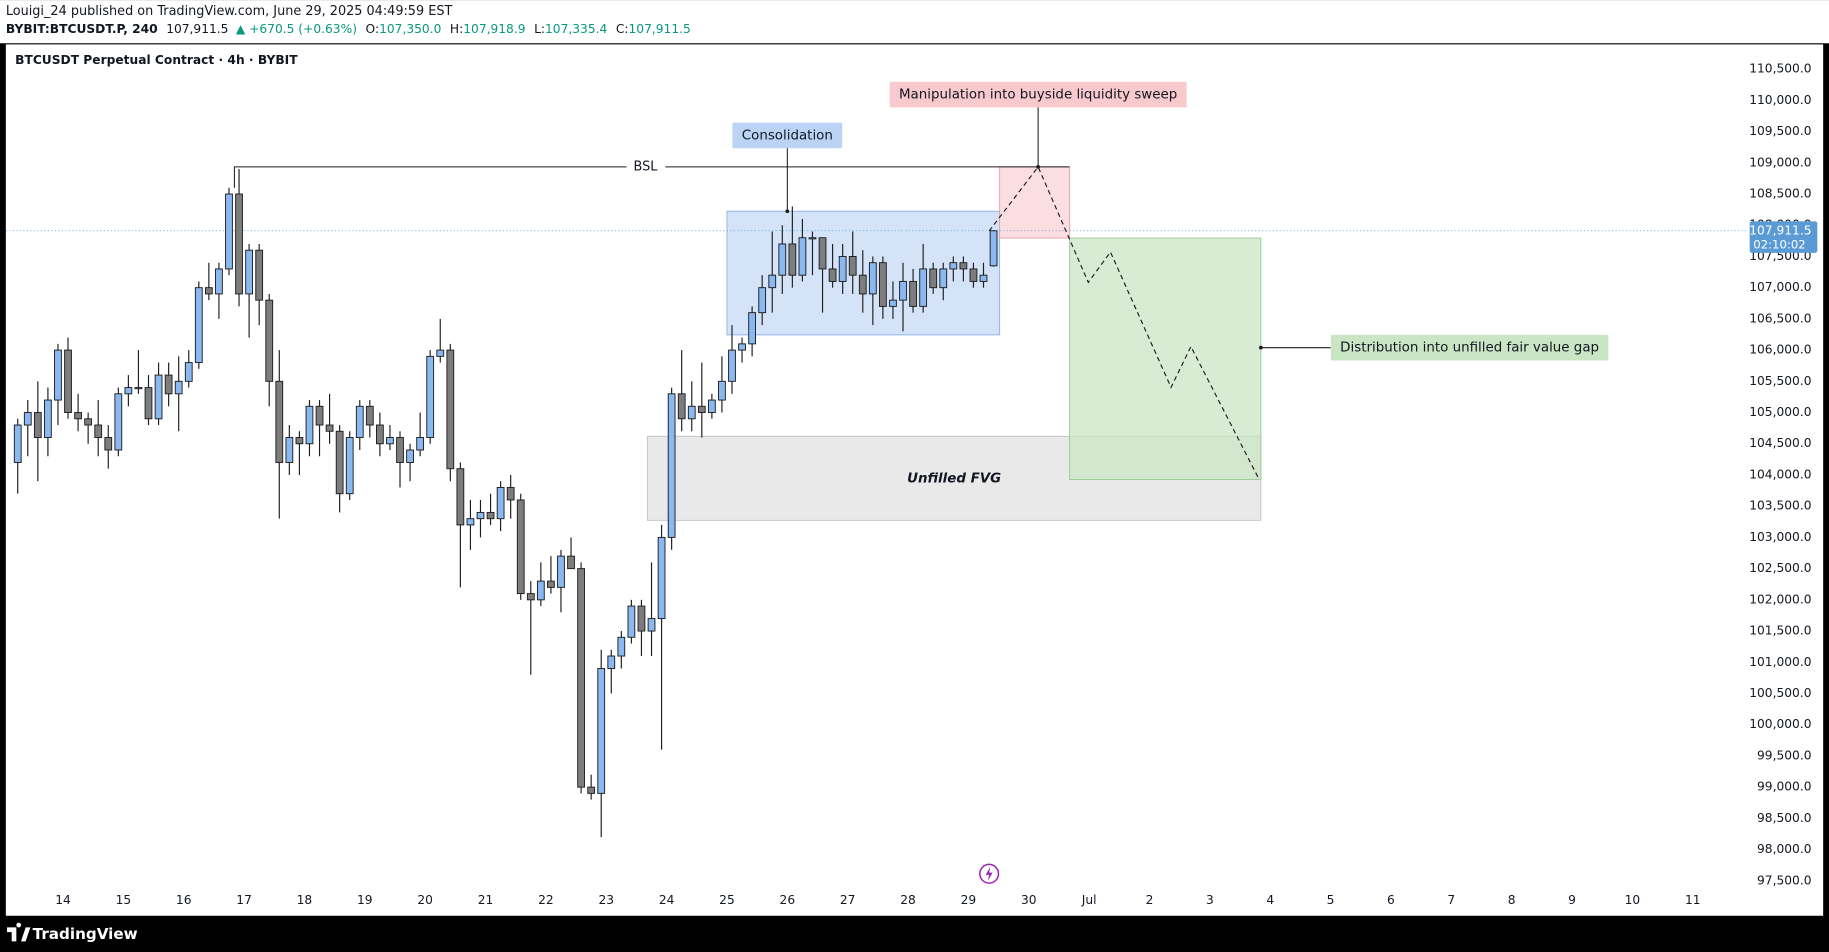 Image resolution: width=1829 pixels, height=952 pixels. What do you see at coordinates (494, 29) in the screenshot?
I see `ohlc-value: 107,918.9` at bounding box center [494, 29].